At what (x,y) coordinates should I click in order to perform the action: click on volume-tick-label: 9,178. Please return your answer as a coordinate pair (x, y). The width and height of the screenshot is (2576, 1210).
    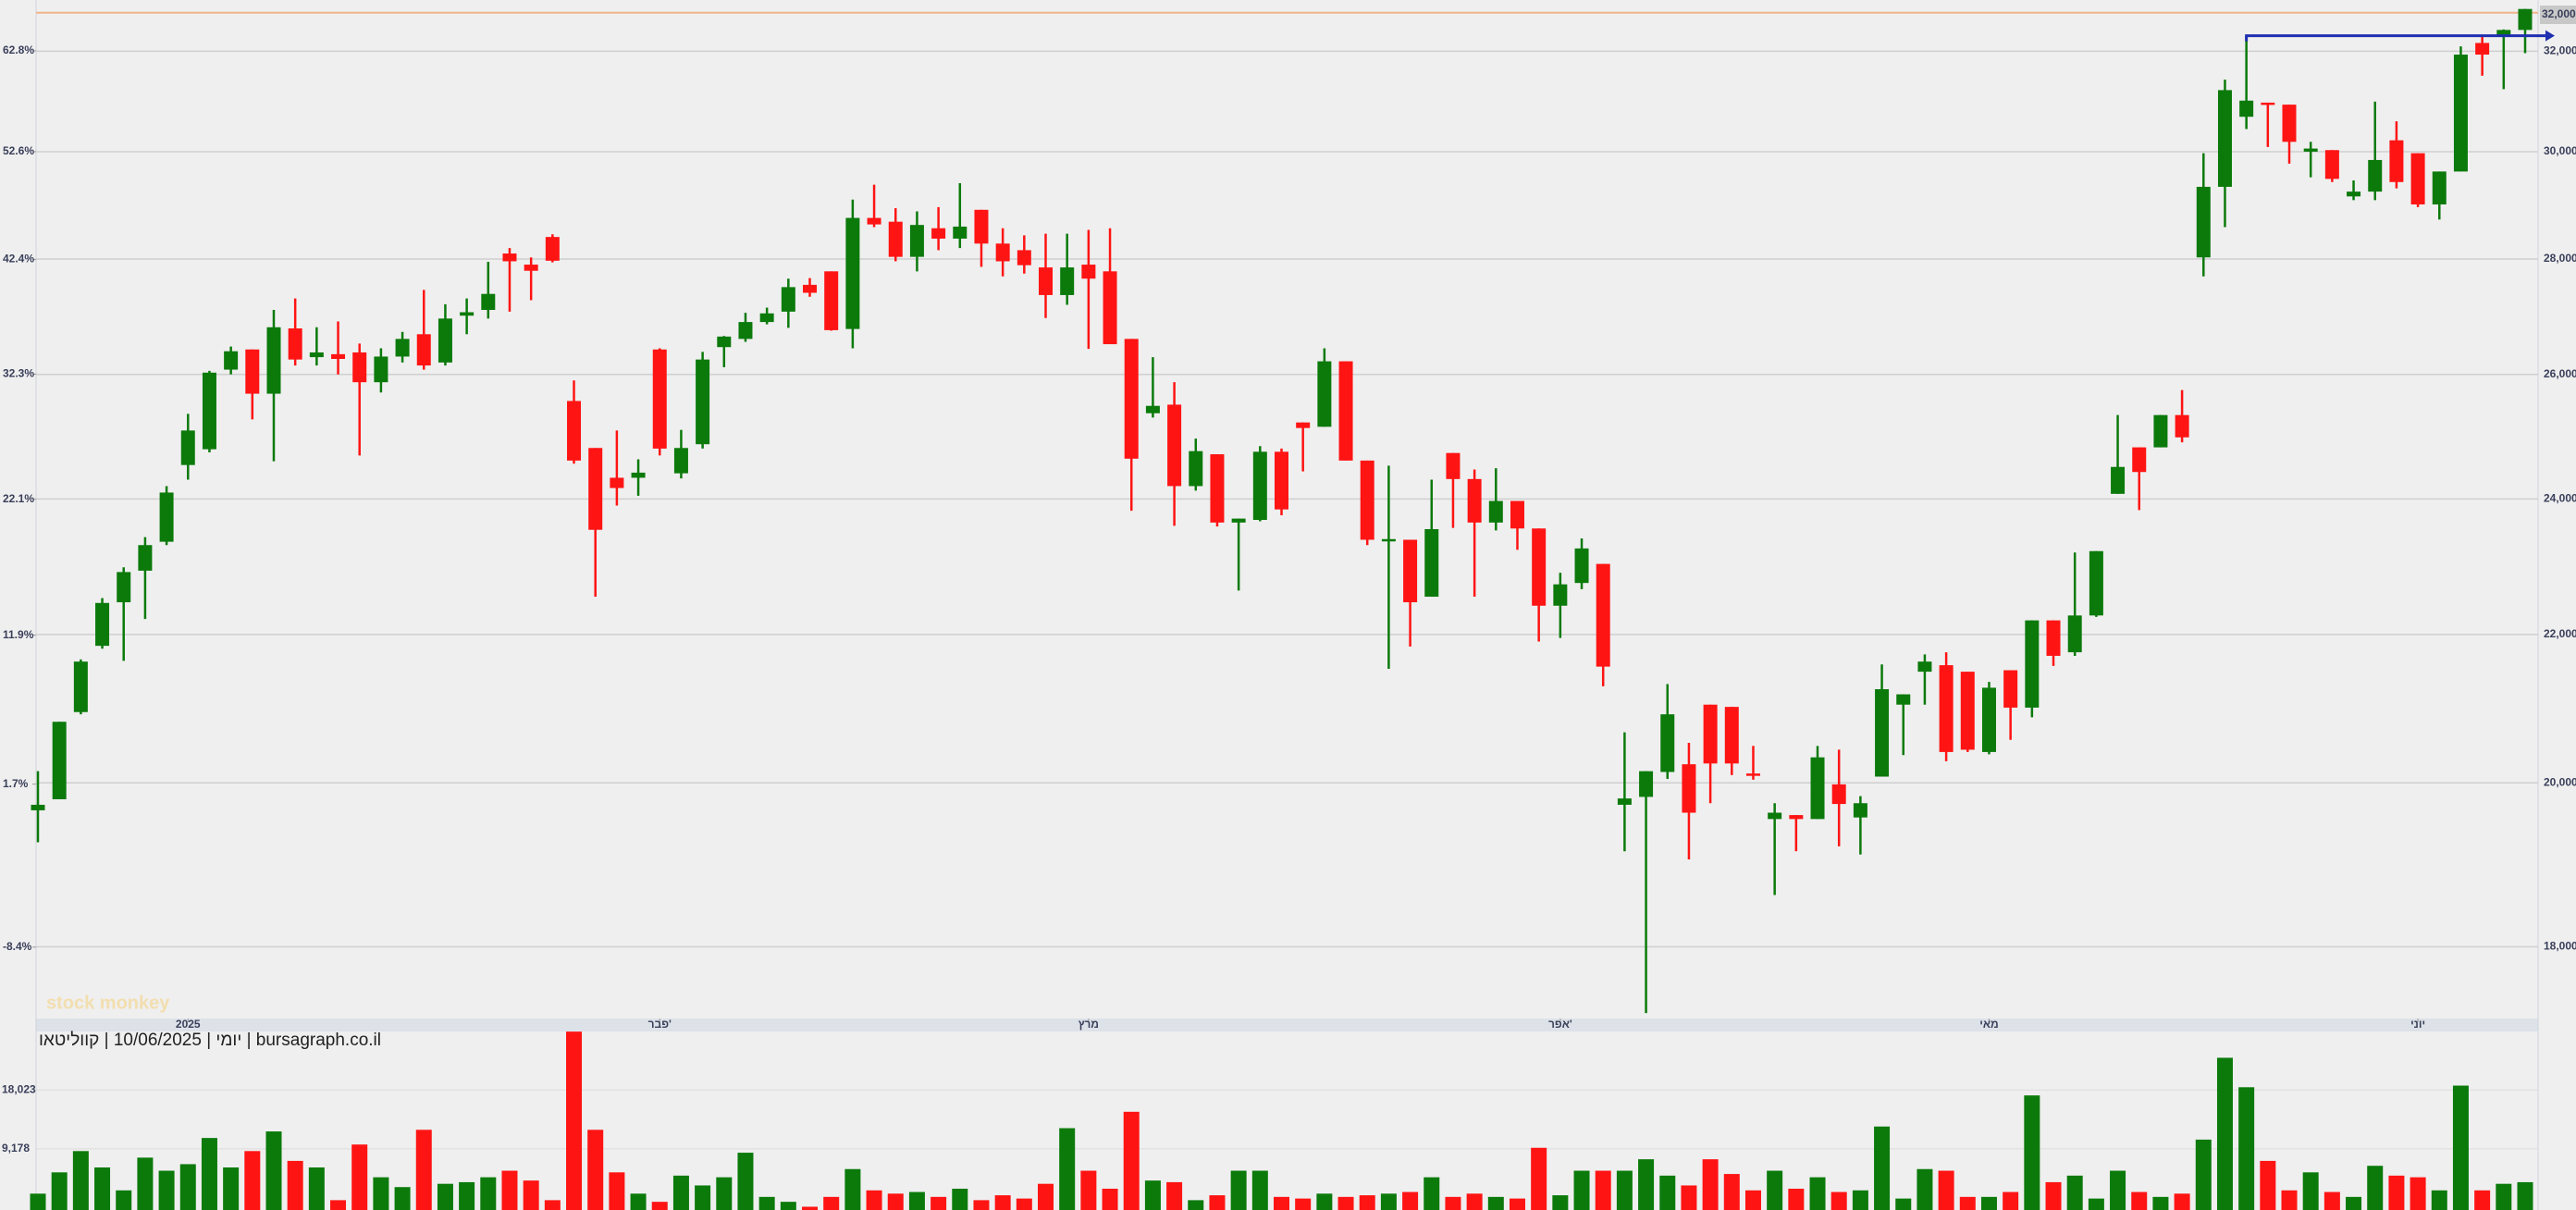
    Looking at the image, I should click on (16, 1148).